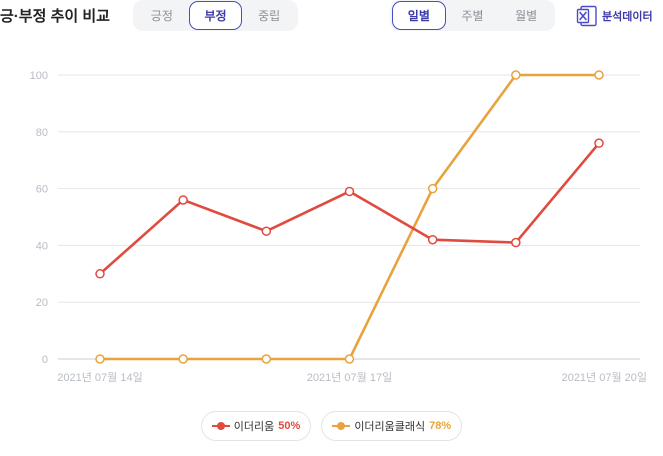 This screenshot has height=456, width=663. Describe the element at coordinates (42, 303) in the screenshot. I see `y-tick-label: 20` at that location.